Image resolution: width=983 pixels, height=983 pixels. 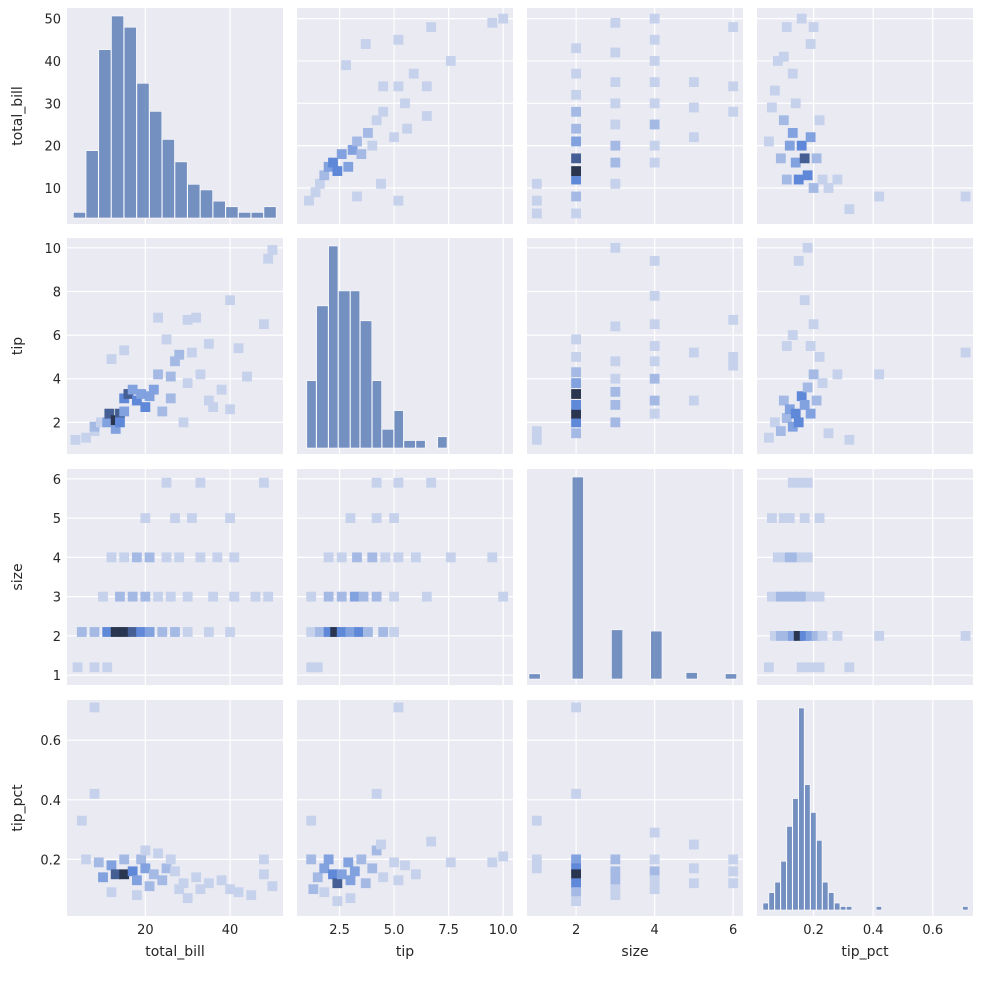 I want to click on x-tick-label: 10.0, so click(x=503, y=930).